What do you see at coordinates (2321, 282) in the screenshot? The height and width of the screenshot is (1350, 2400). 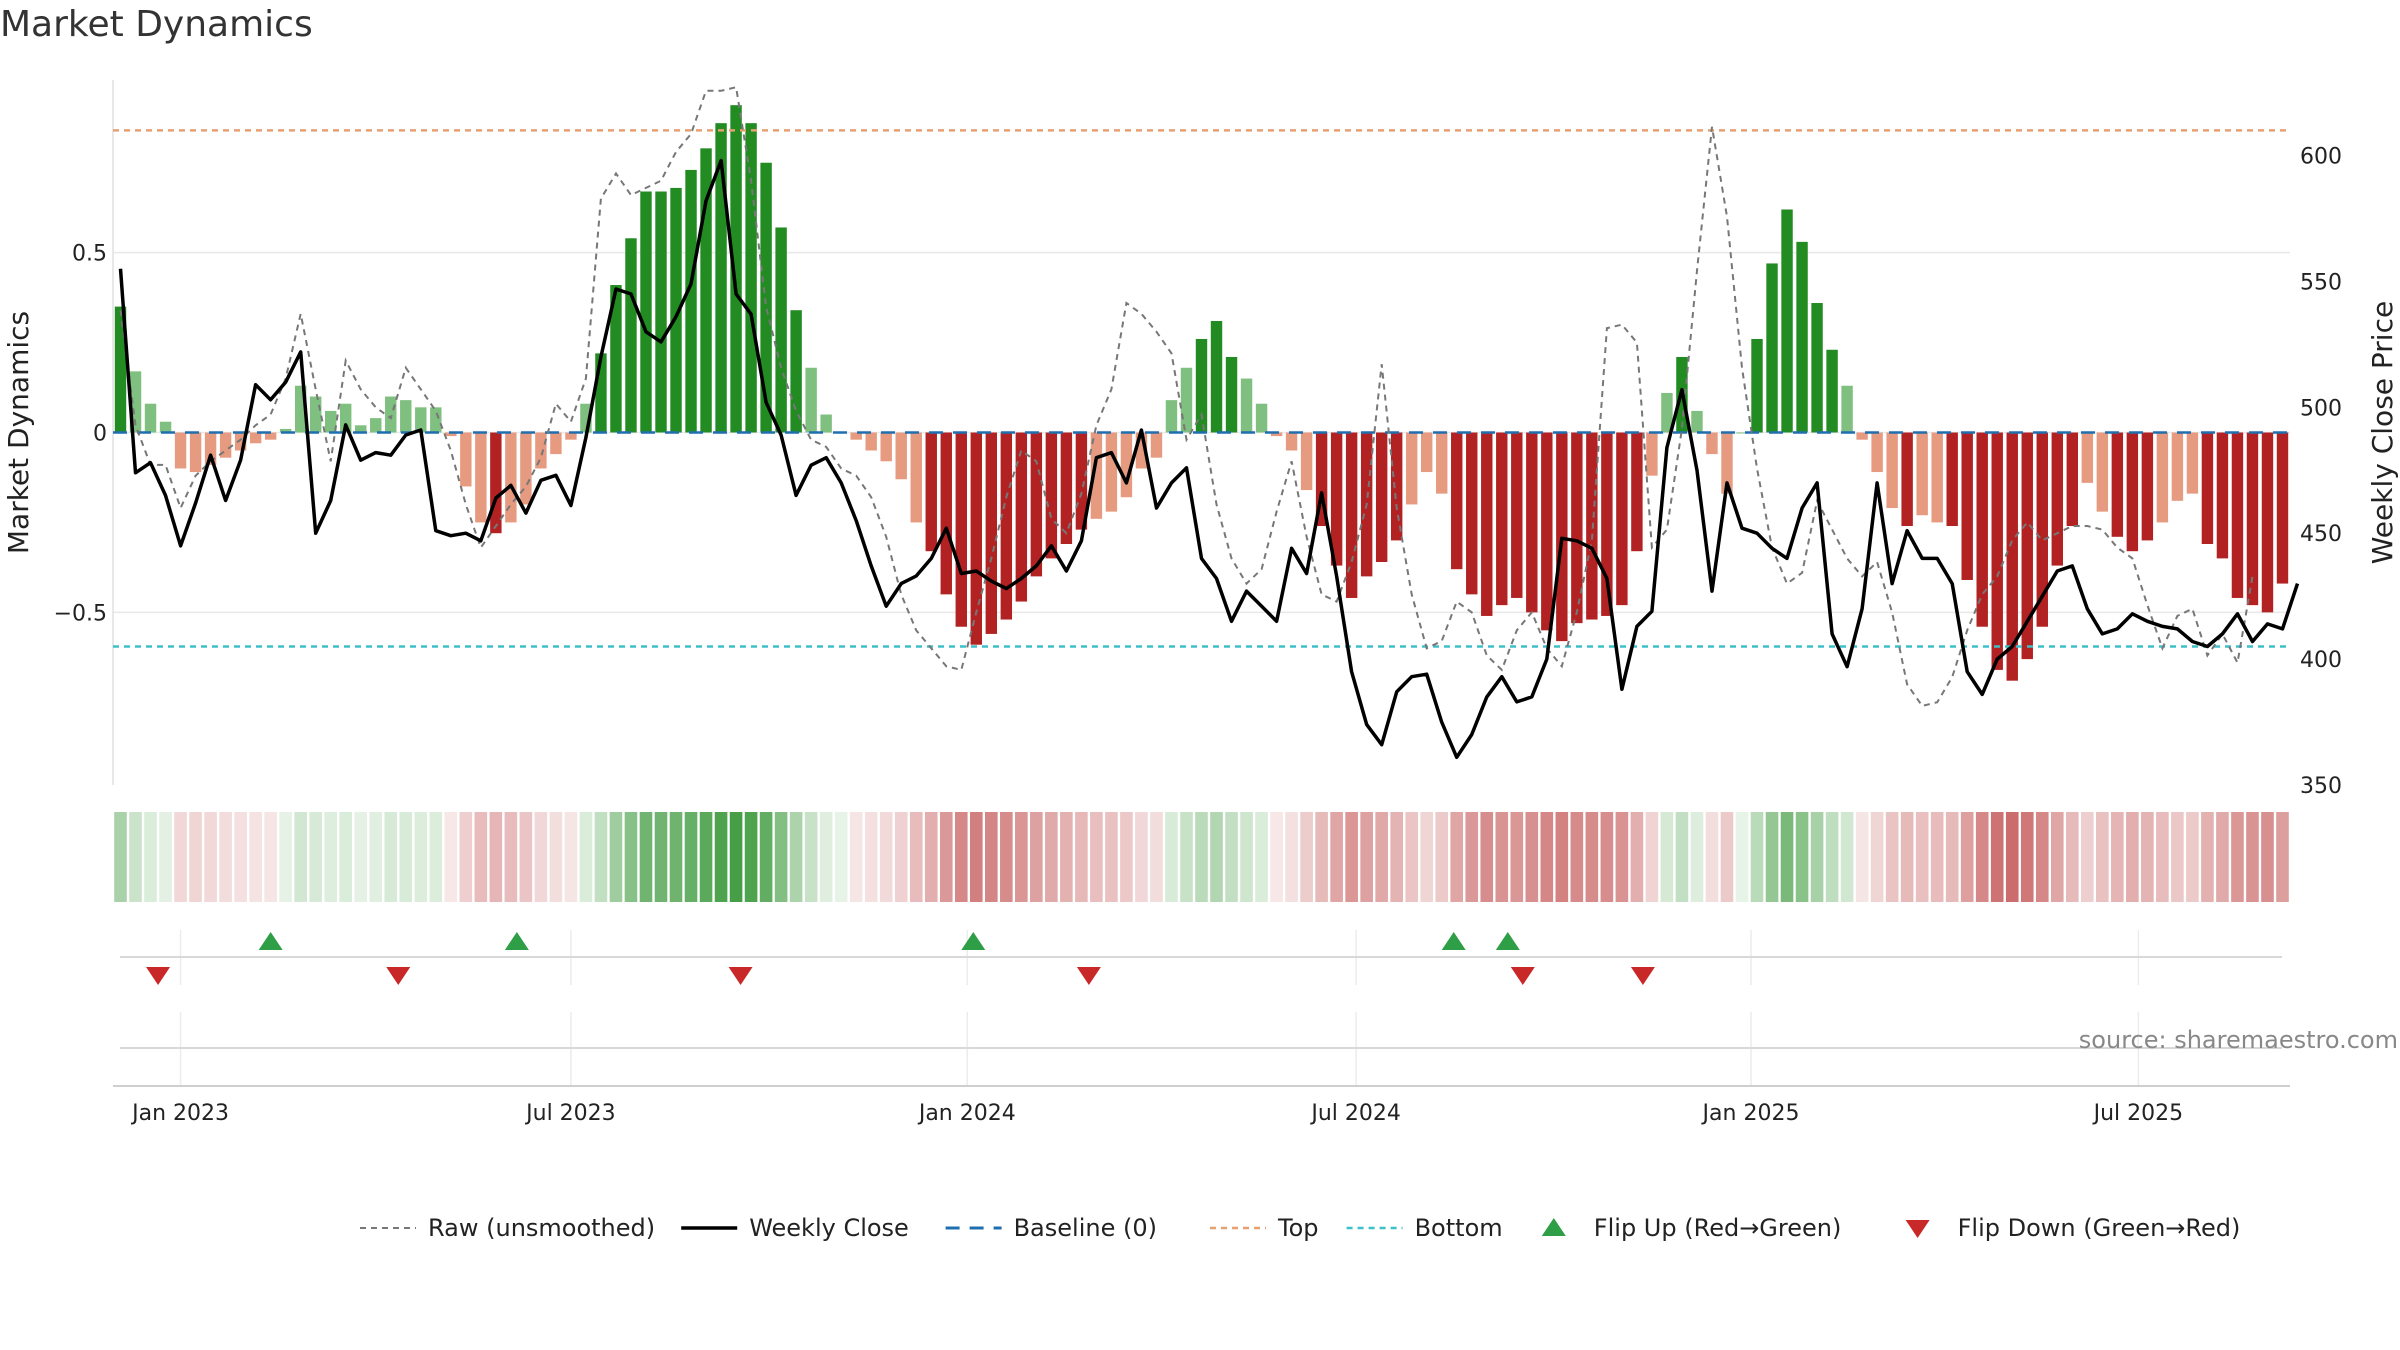 I see `y-right-tick-label: 550` at bounding box center [2321, 282].